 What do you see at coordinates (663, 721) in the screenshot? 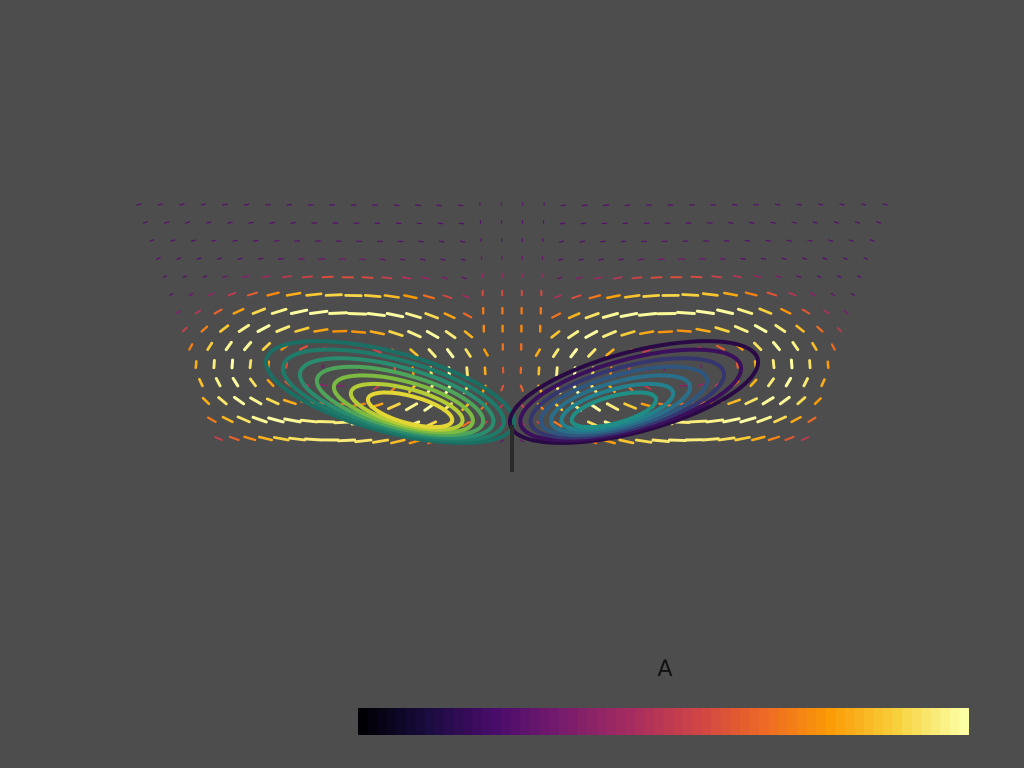
I see `scalar-bar` at bounding box center [663, 721].